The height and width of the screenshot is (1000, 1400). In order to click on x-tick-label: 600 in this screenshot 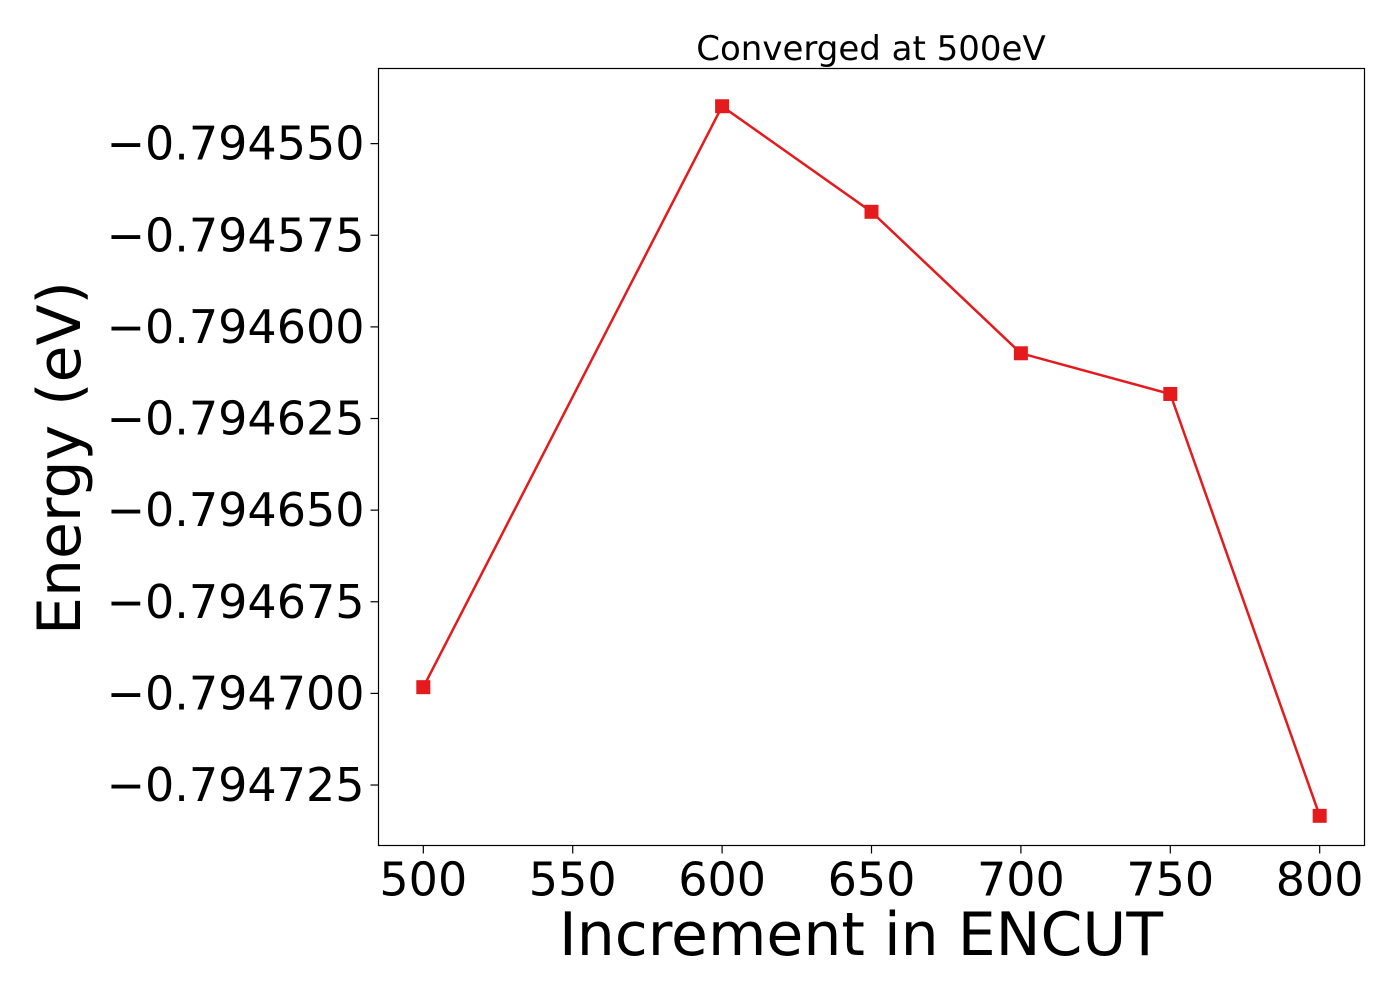, I will do `click(722, 880)`.